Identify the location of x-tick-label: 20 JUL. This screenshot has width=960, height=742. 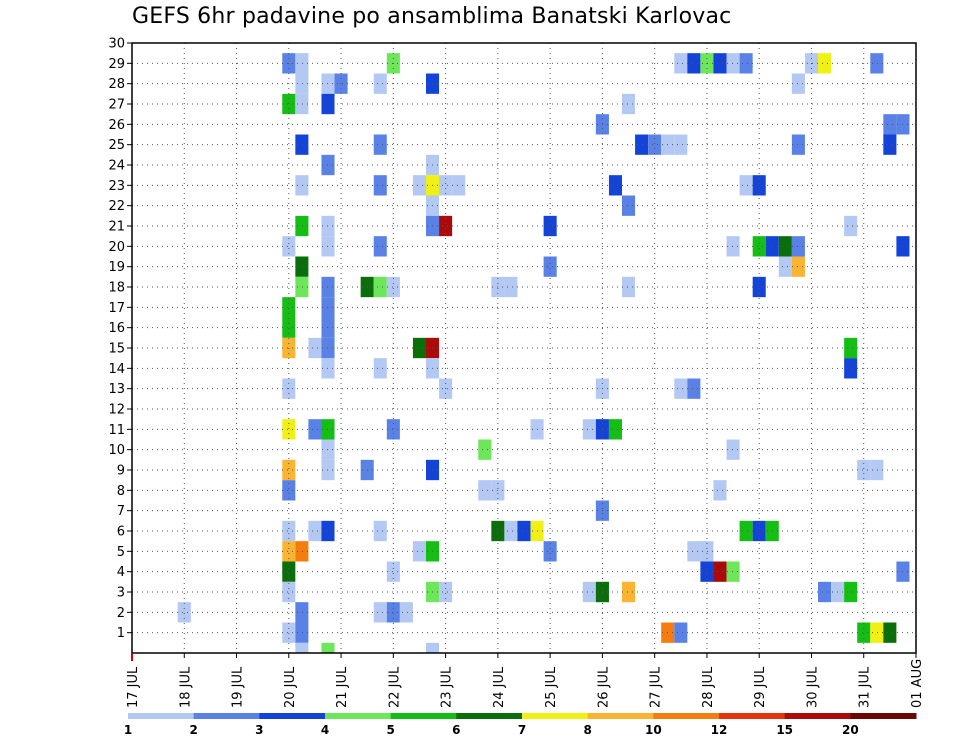
(290, 687).